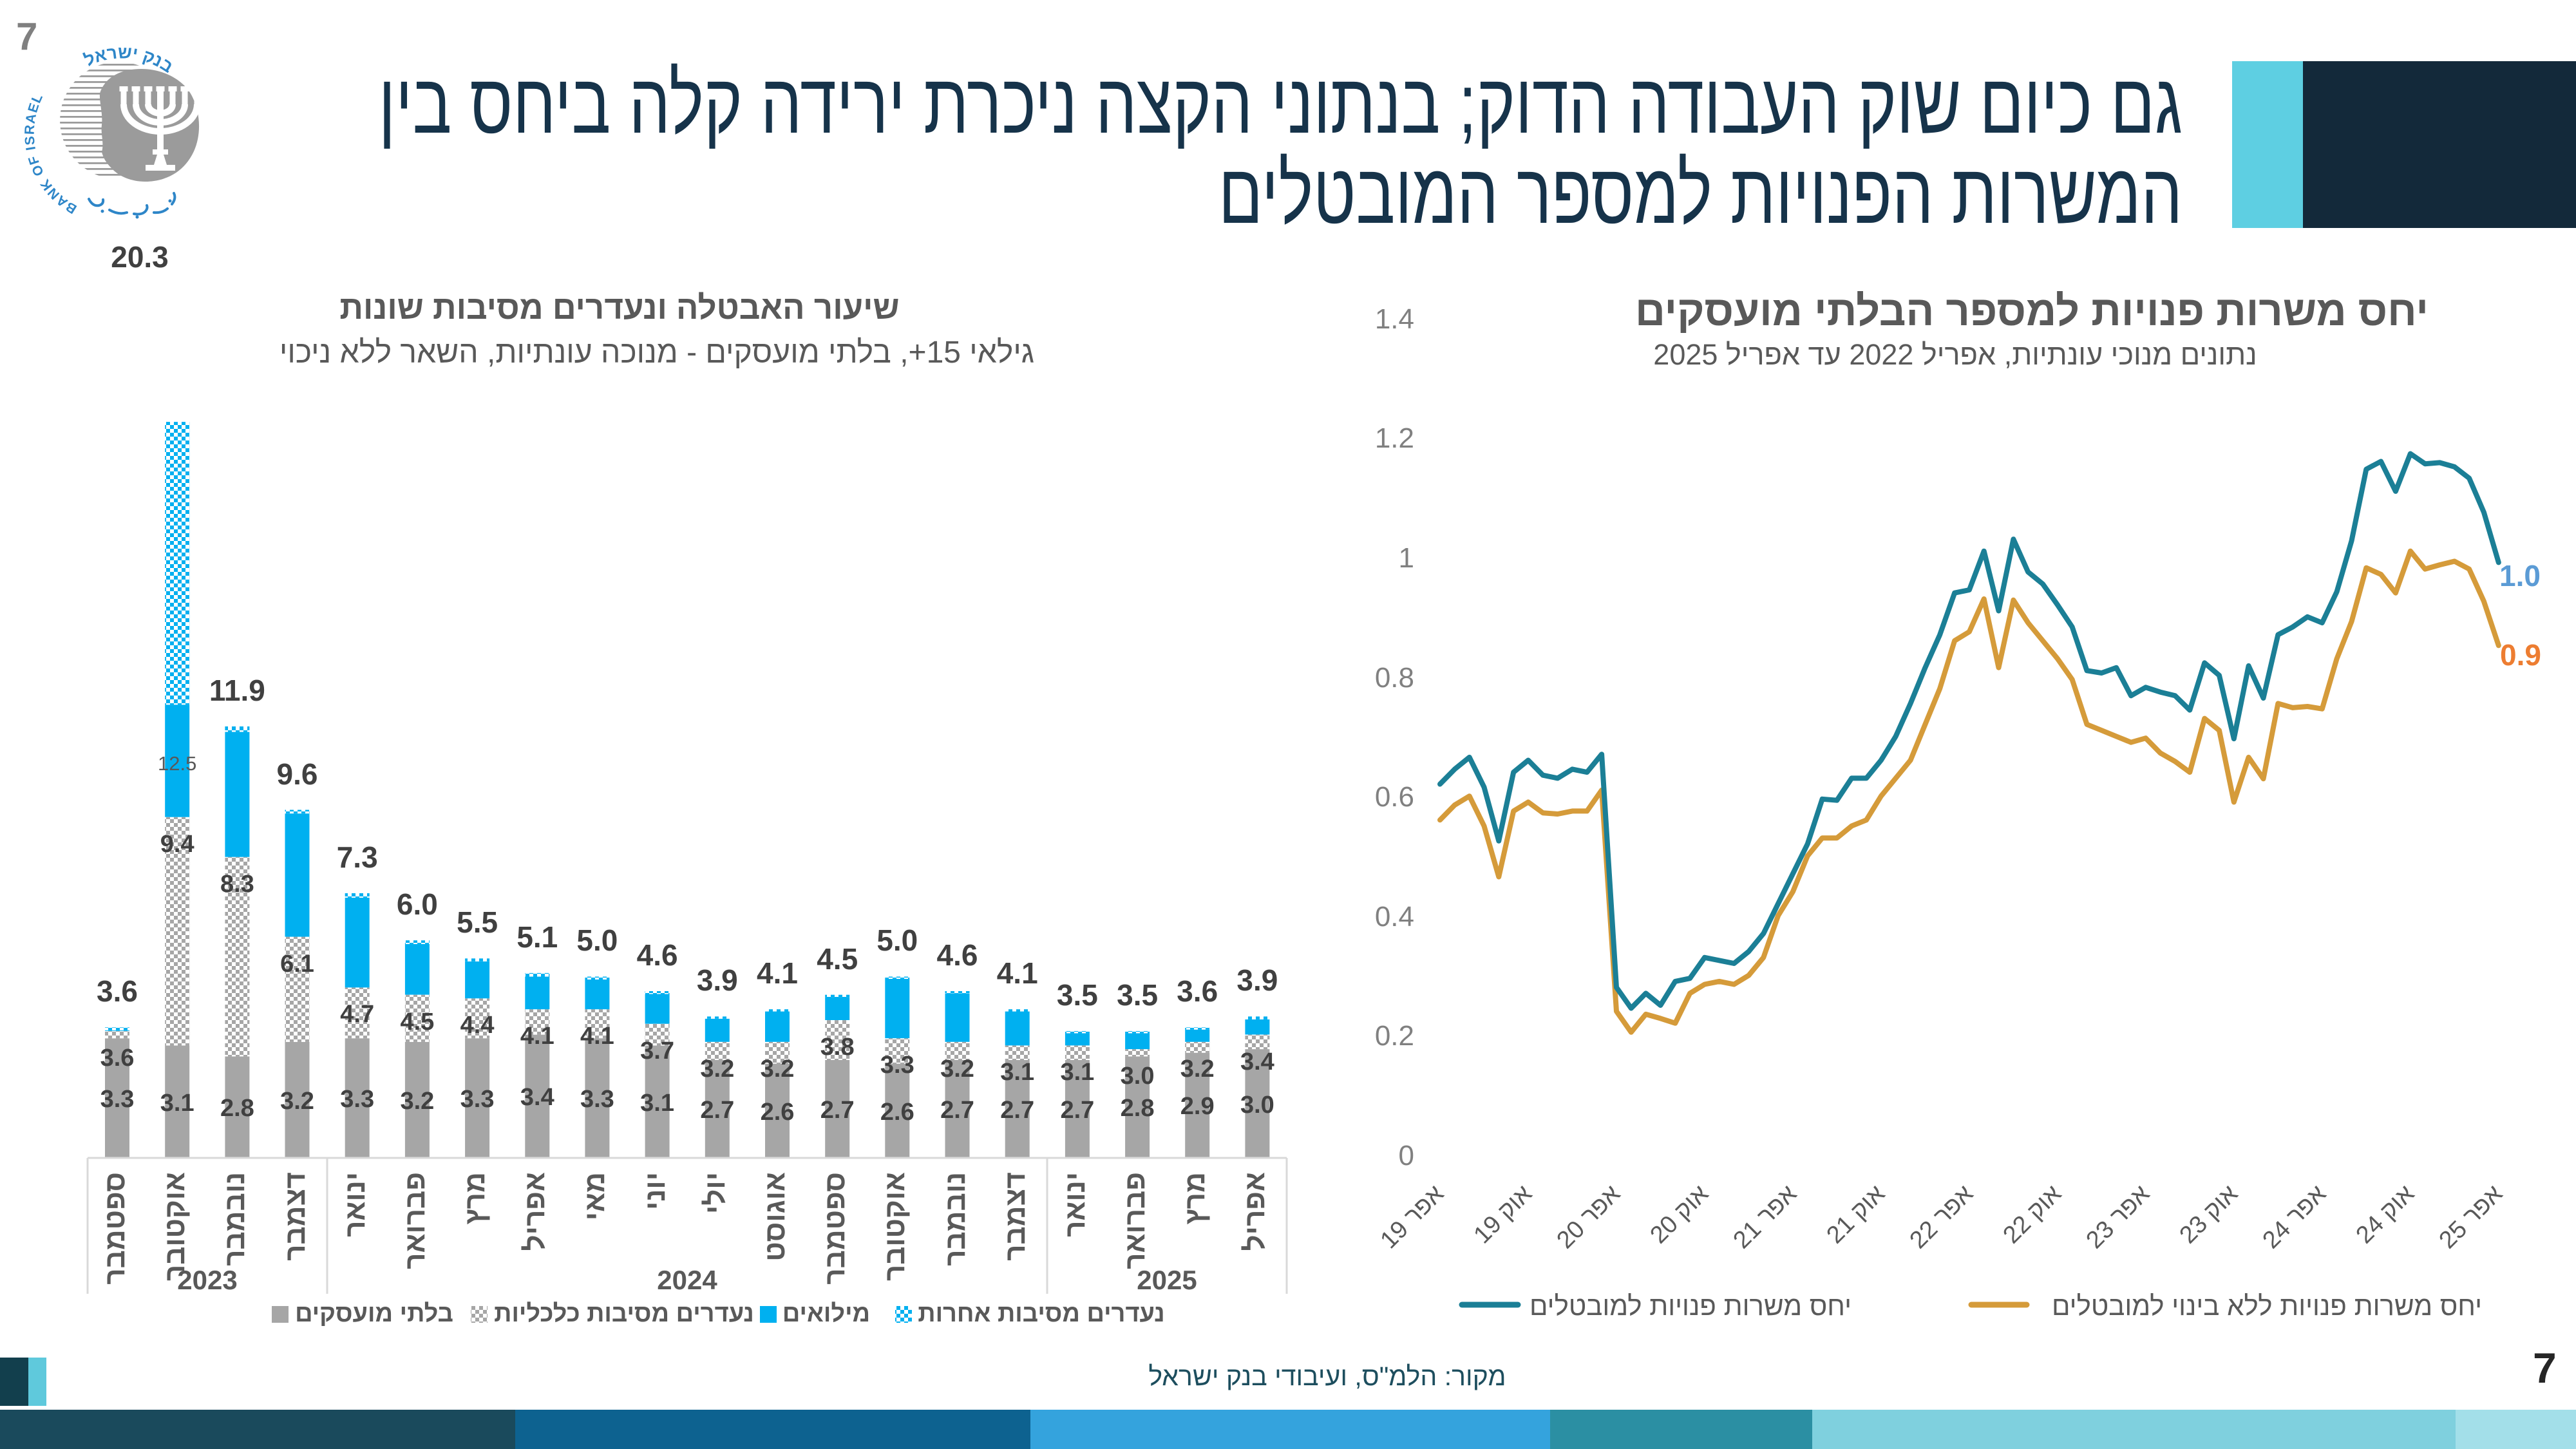  I want to click on svg-text: 5.5, so click(478, 922).